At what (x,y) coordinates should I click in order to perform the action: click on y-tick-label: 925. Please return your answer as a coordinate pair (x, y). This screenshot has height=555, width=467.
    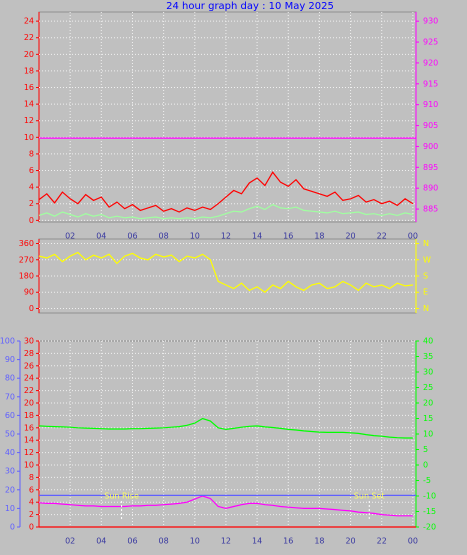
    Looking at the image, I should click on (430, 42).